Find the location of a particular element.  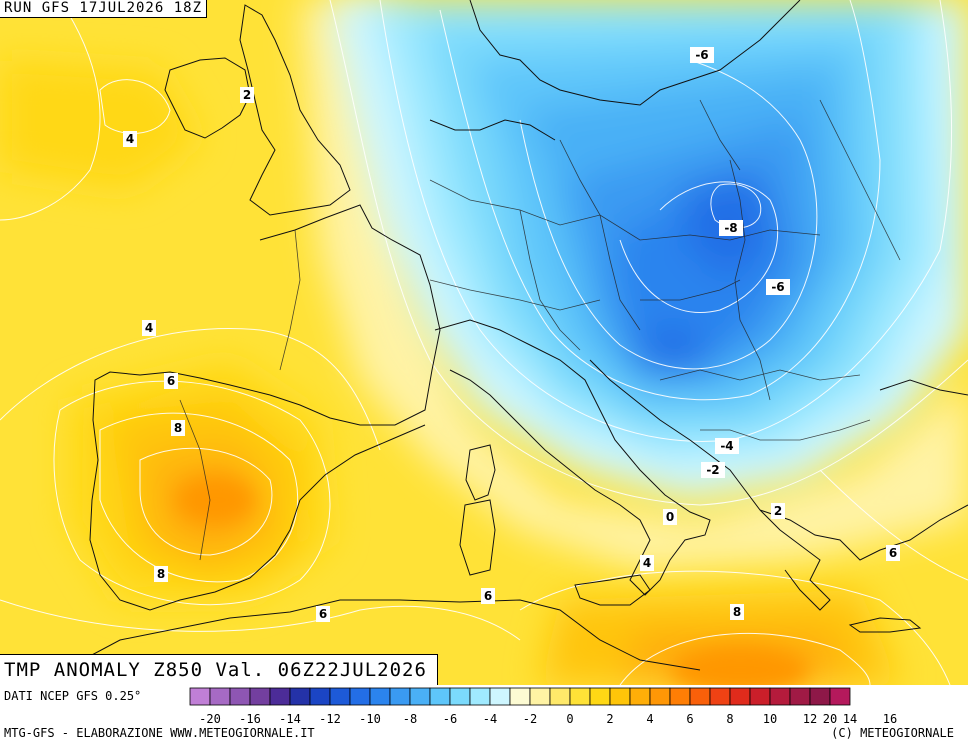

legend-tick-label: 10 is located at coordinates (770, 719).